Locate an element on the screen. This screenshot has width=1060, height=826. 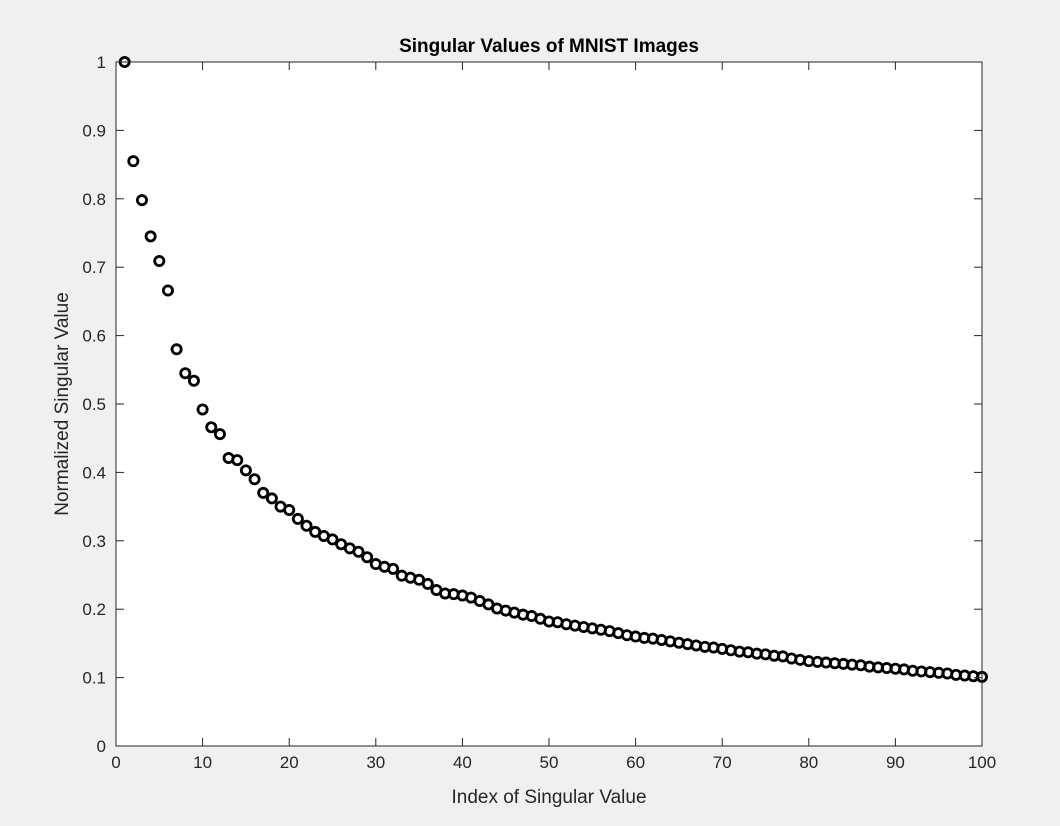
chart-title: Singular Values of MNIST Images is located at coordinates (549, 46).